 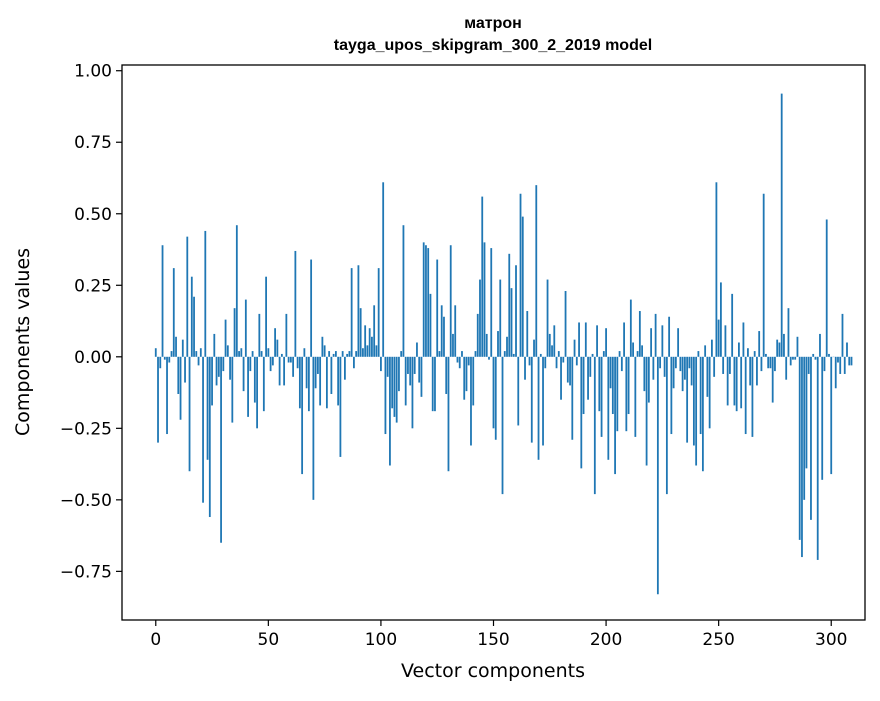 What do you see at coordinates (493, 45) in the screenshot?
I see `chart-subtitle: tayga_upos_skipgram_300_2_2019 model` at bounding box center [493, 45].